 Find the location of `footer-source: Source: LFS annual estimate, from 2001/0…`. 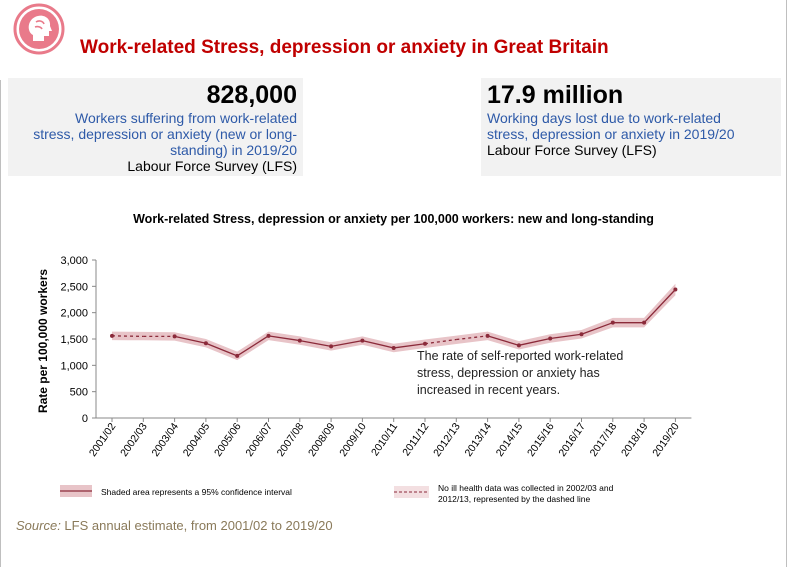

footer-source: Source: LFS annual estimate, from 2001/0… is located at coordinates (174, 525).